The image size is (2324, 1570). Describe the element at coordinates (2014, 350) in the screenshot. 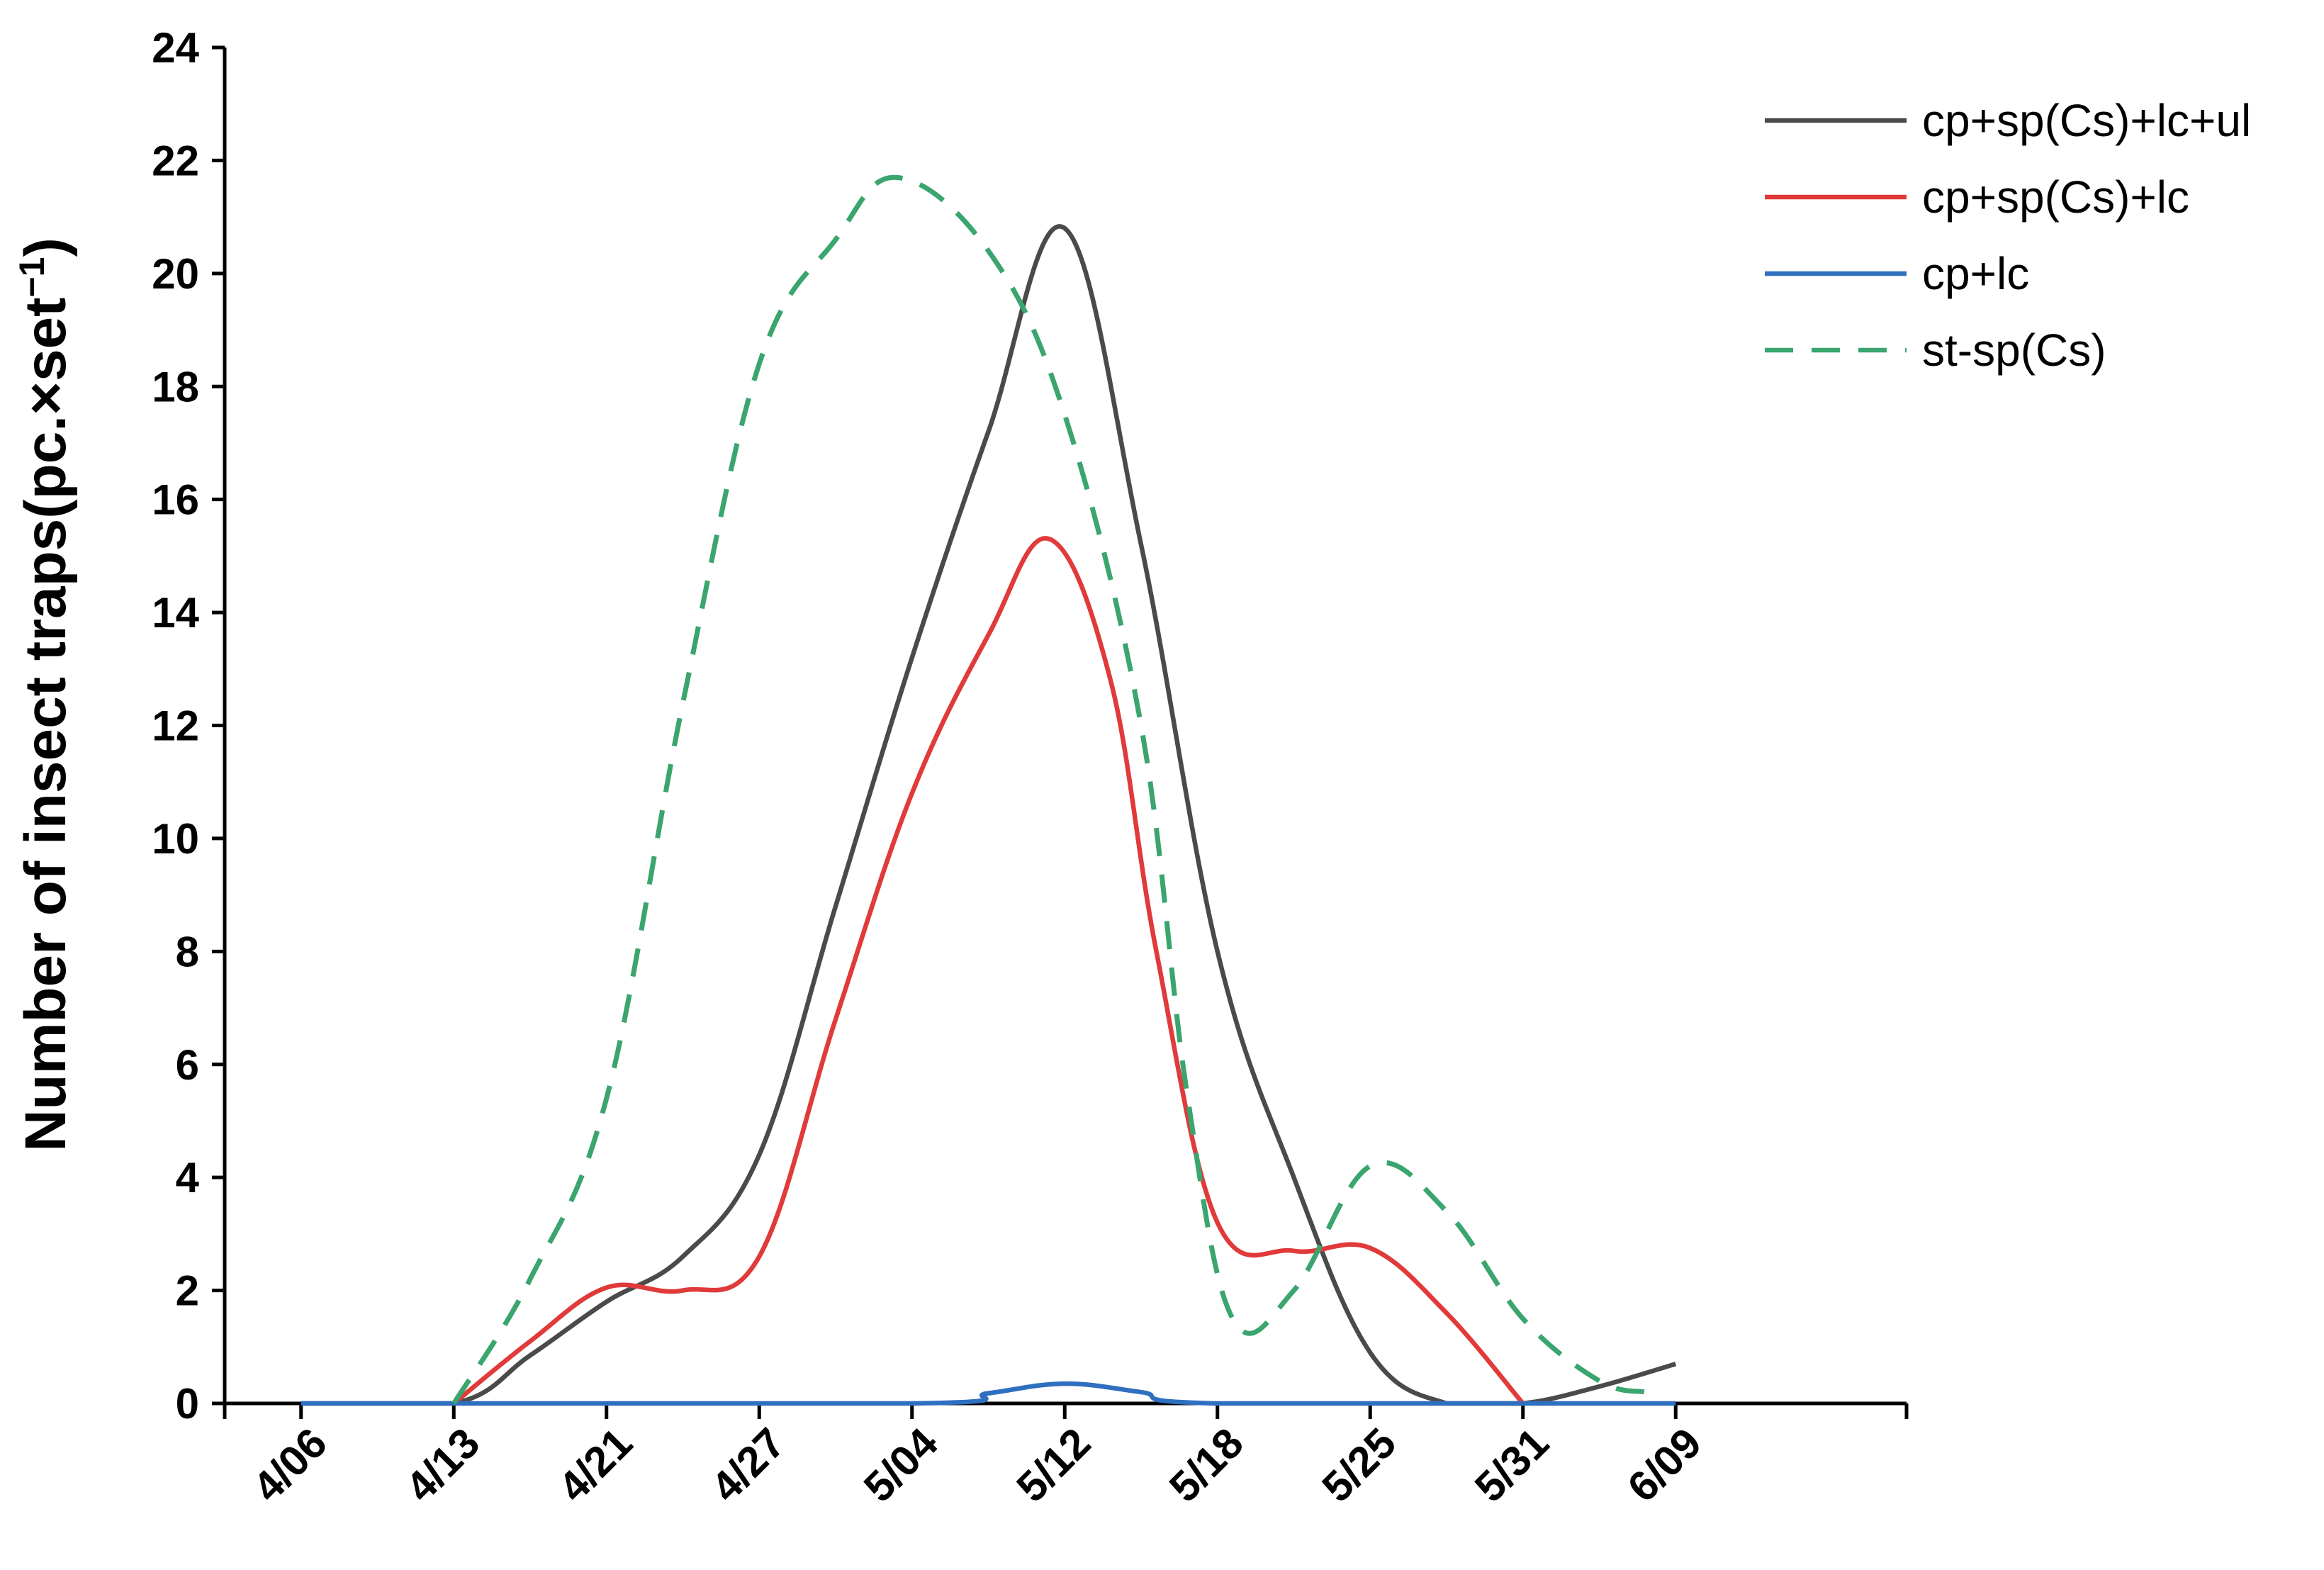

I see `legend-label: st-sp(Cs)` at that location.